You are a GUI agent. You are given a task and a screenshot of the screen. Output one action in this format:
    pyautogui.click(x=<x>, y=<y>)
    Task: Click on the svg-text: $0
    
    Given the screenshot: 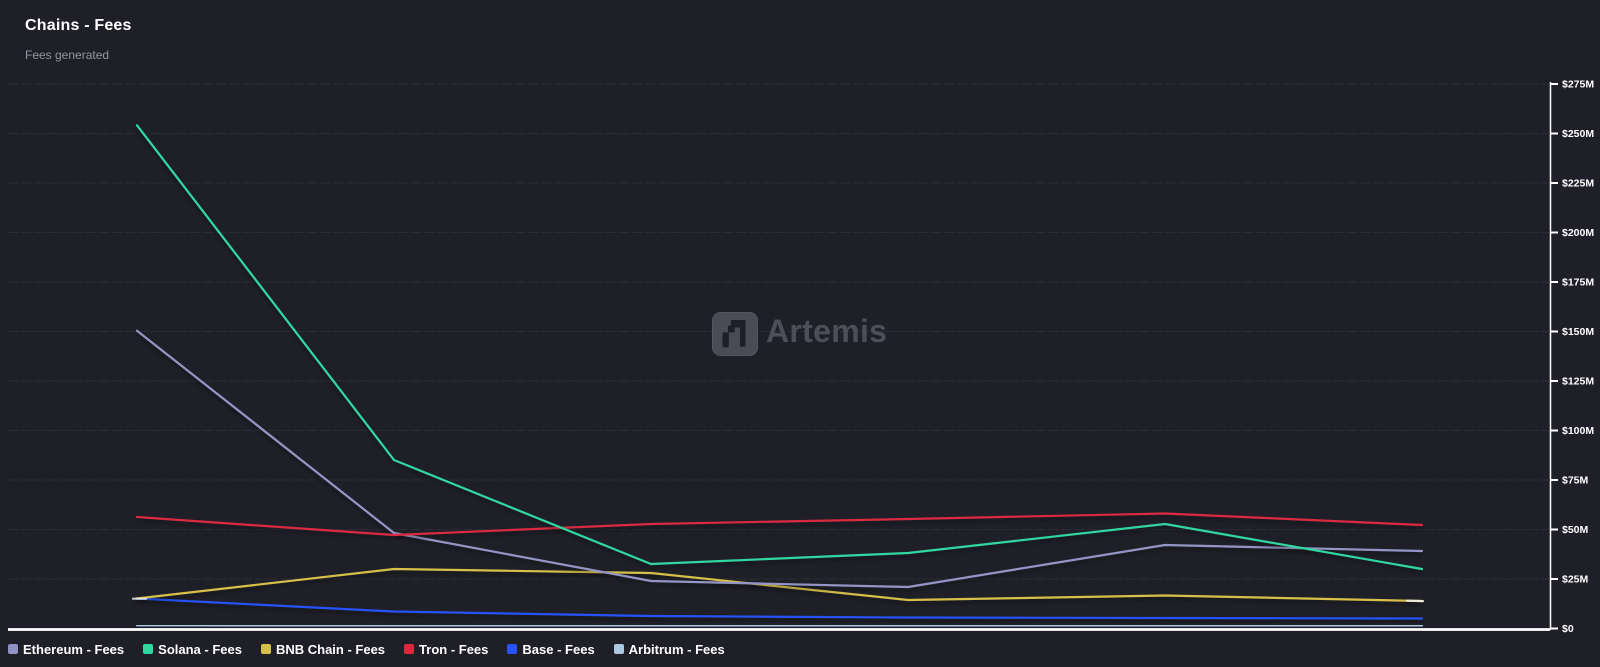 What is the action you would take?
    pyautogui.click(x=1568, y=629)
    